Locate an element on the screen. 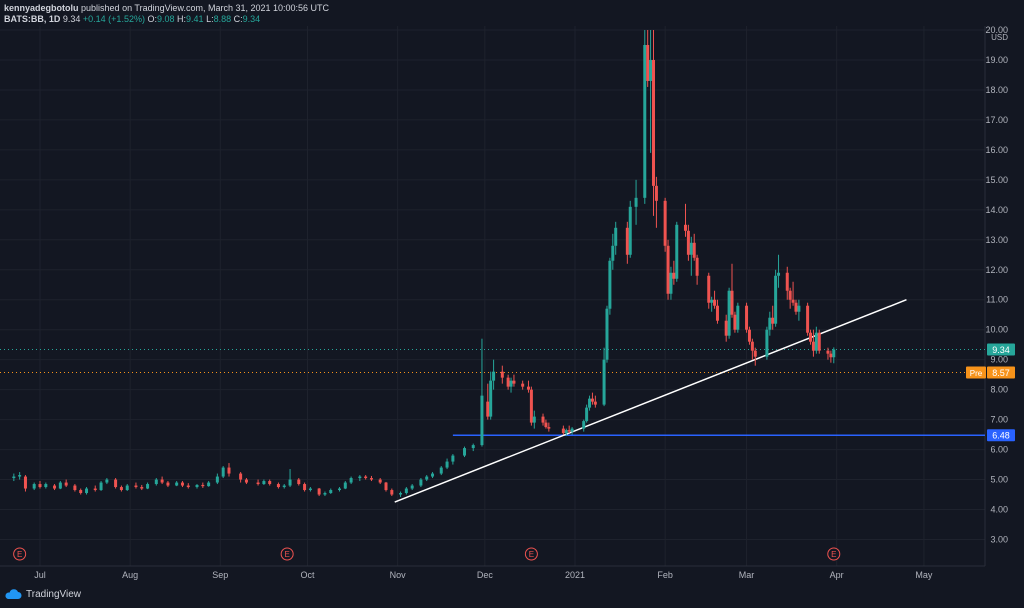 Image resolution: width=1024 pixels, height=608 pixels. author-name: kennyadegbotolu is located at coordinates (41, 8).